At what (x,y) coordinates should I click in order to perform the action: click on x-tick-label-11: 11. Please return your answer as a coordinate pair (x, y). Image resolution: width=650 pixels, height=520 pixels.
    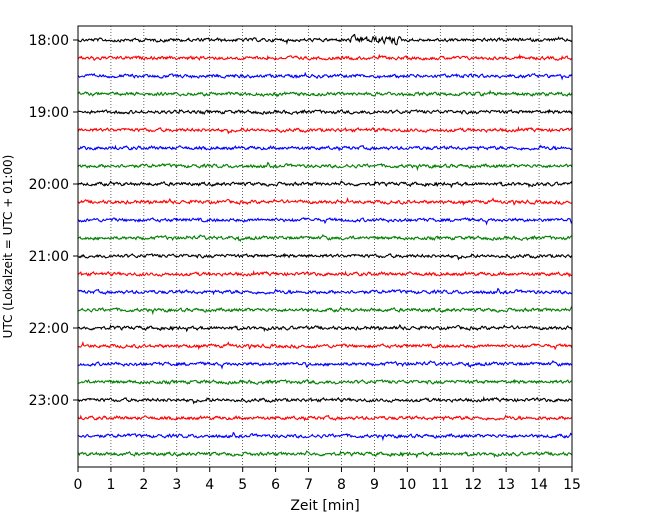
    Looking at the image, I should click on (440, 485).